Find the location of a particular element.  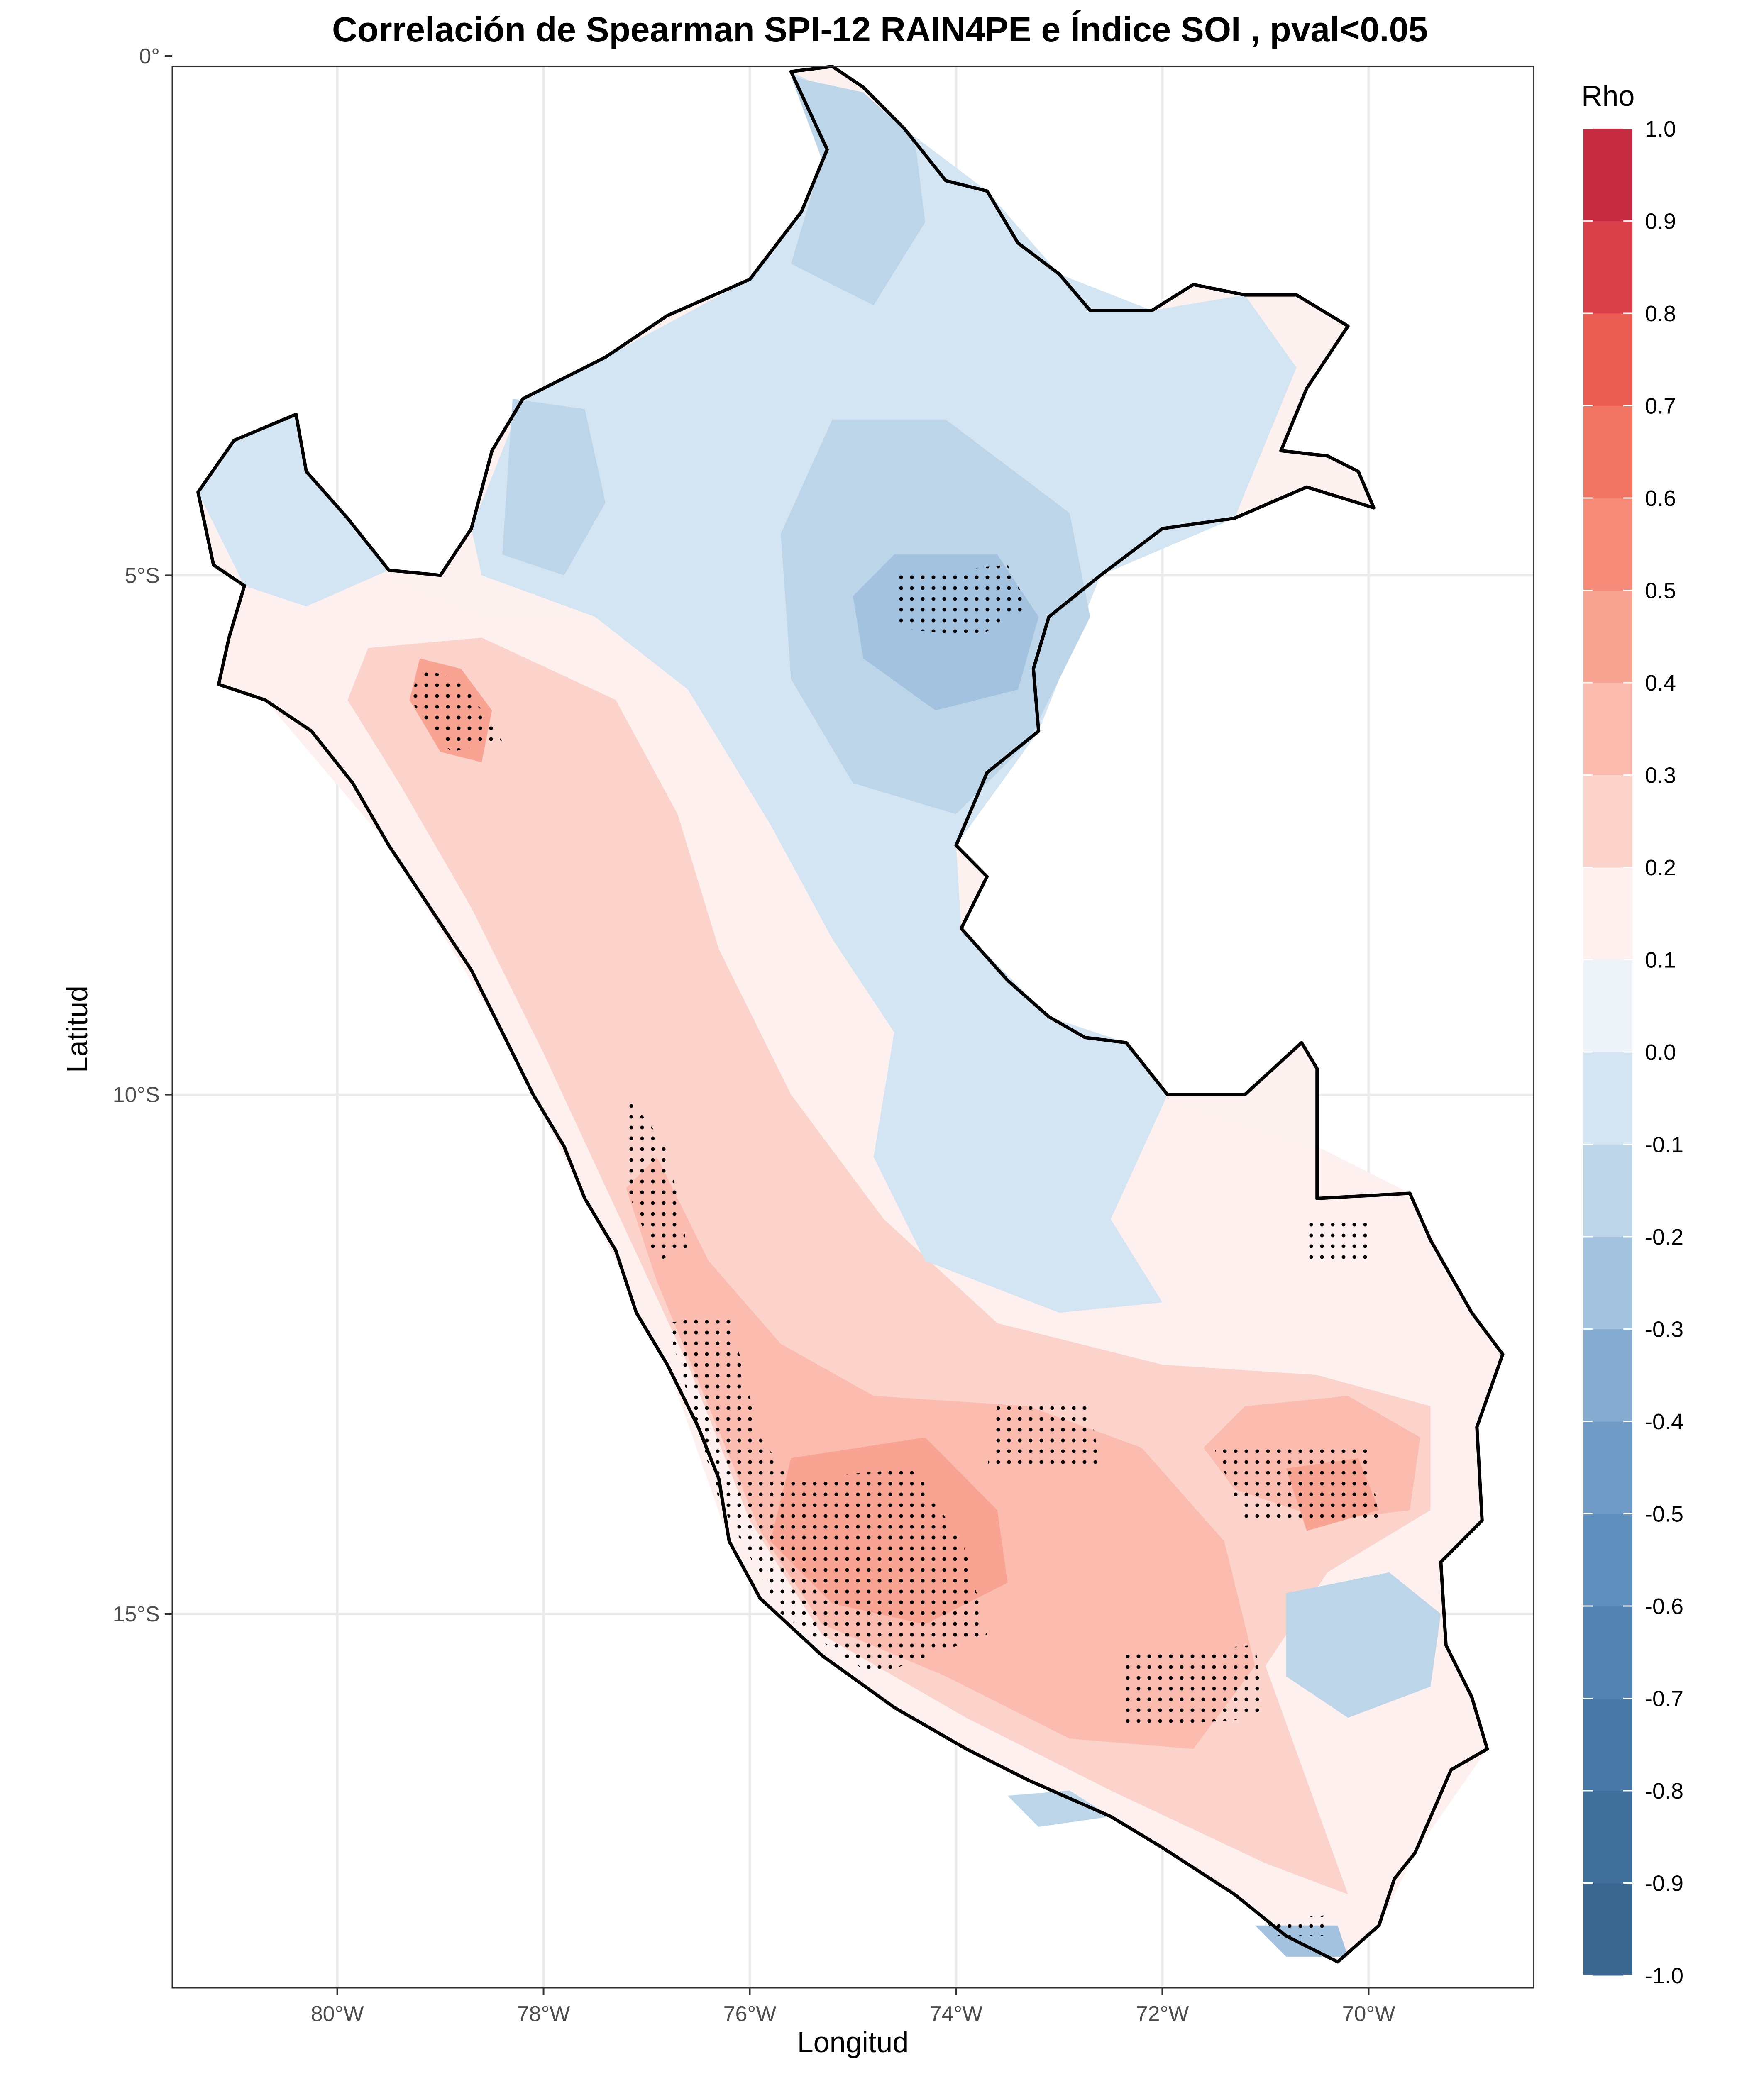

legend-tick-label: 0.9 is located at coordinates (1660, 221).